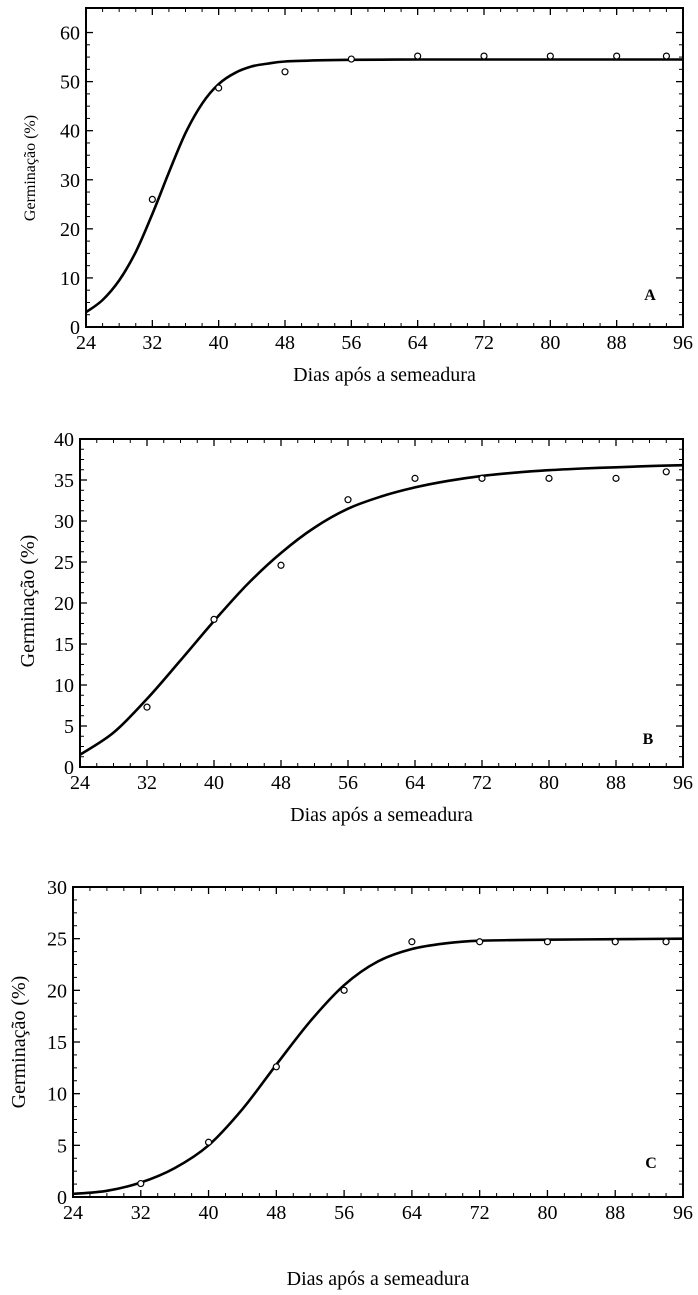  Describe the element at coordinates (651, 1163) in the screenshot. I see `panel-label: C` at that location.